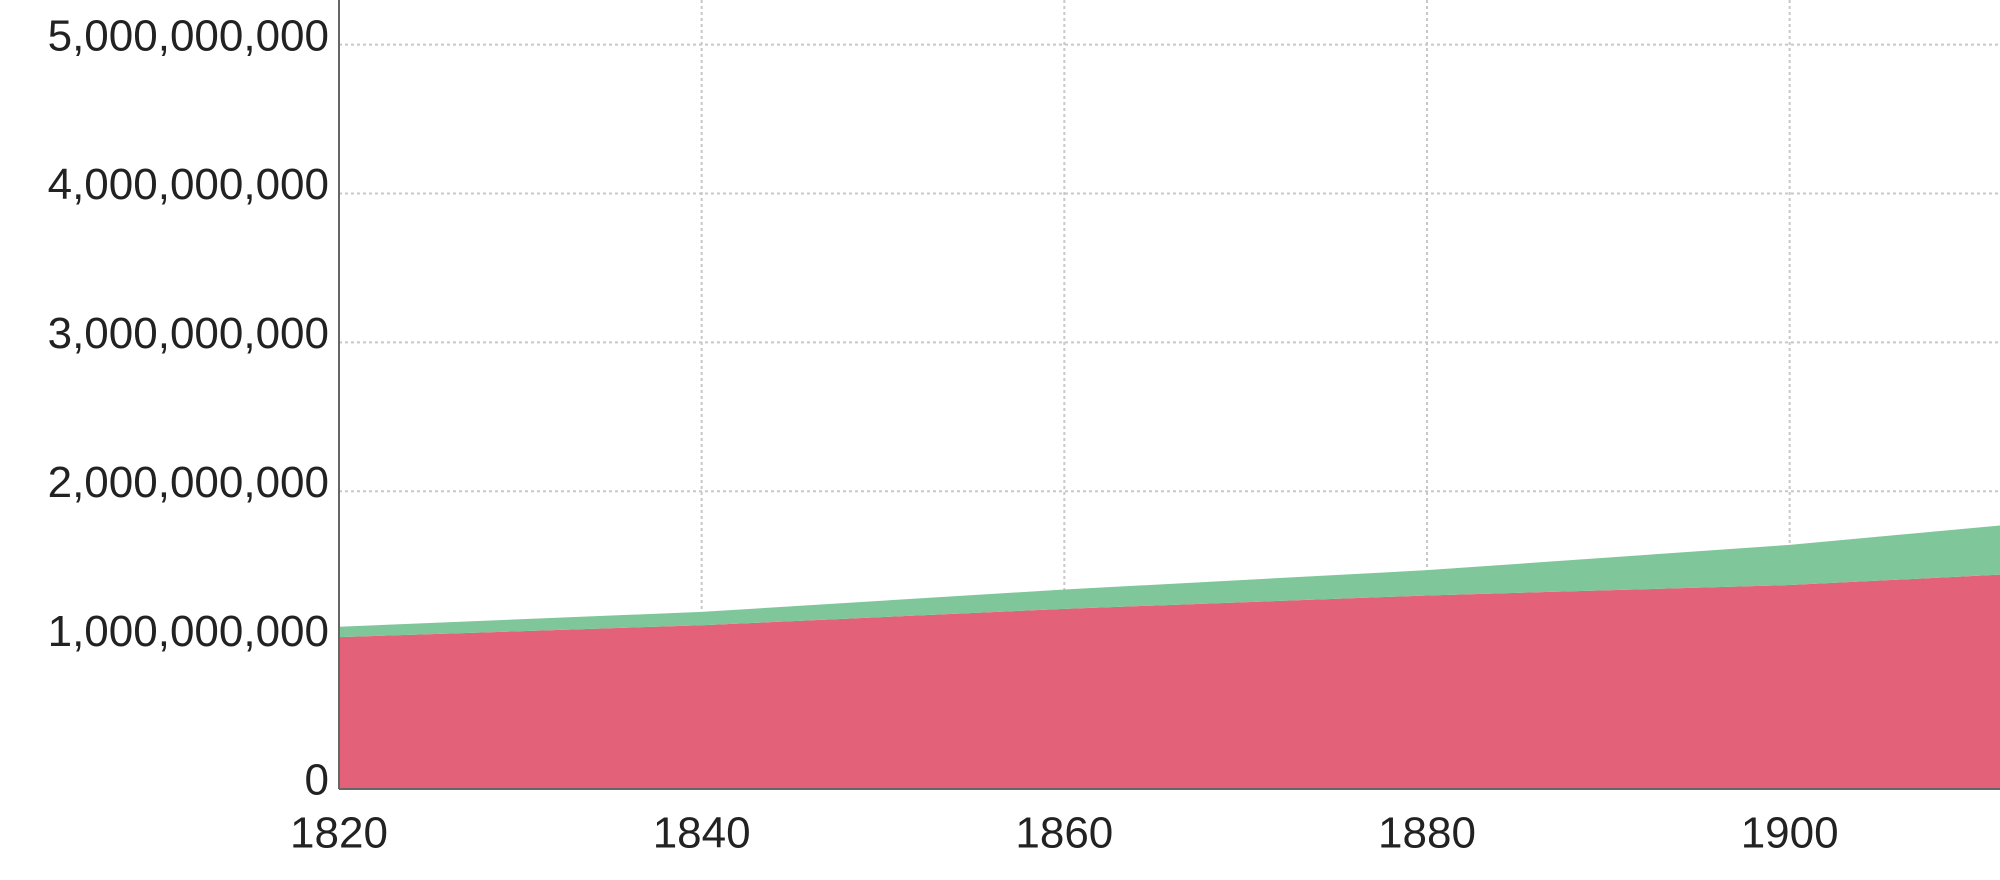 The image size is (2000, 880). What do you see at coordinates (188, 333) in the screenshot?
I see `y-tick-label: 3,000,000,000` at bounding box center [188, 333].